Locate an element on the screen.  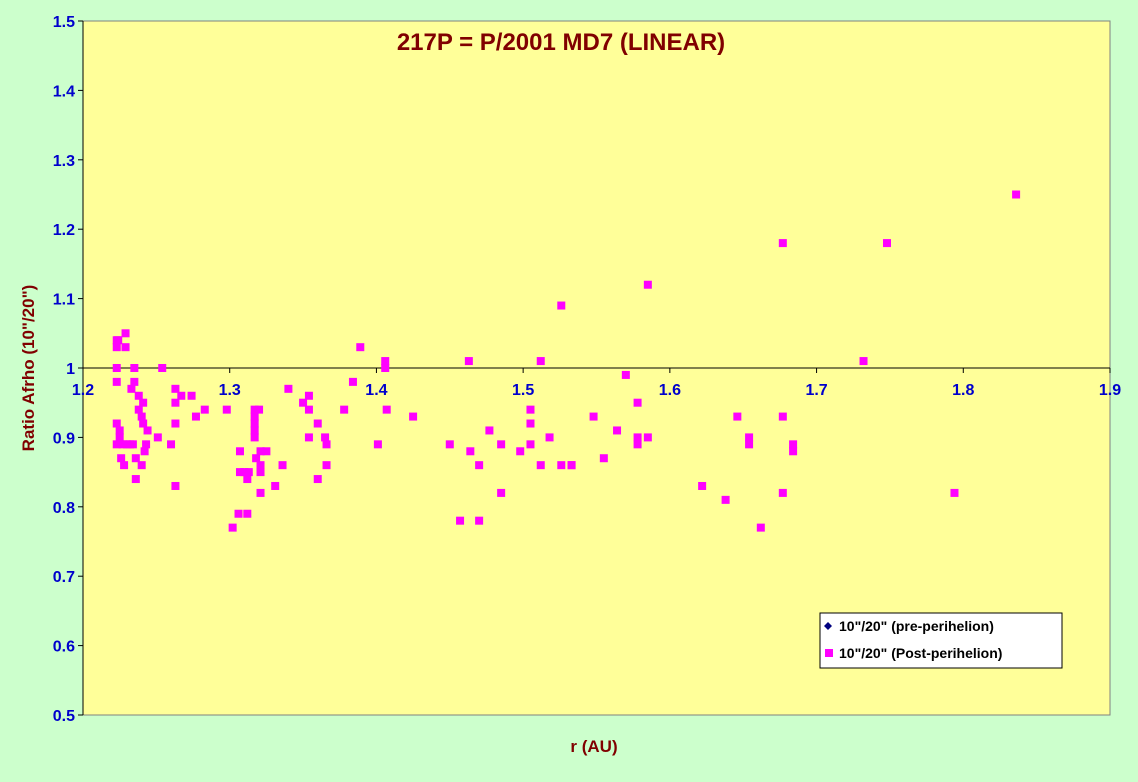
legend-pre-perihelion-marker is located at coordinates (828, 626).